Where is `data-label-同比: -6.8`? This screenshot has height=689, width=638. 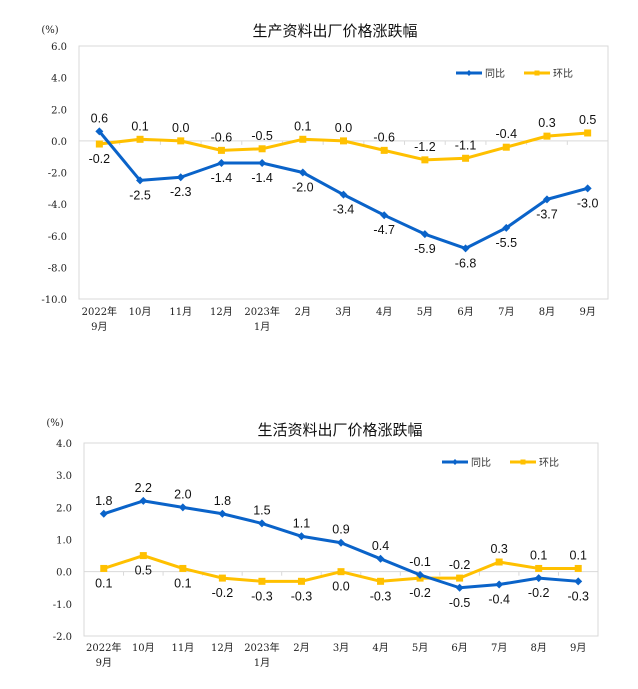 data-label-同比: -6.8 is located at coordinates (466, 263).